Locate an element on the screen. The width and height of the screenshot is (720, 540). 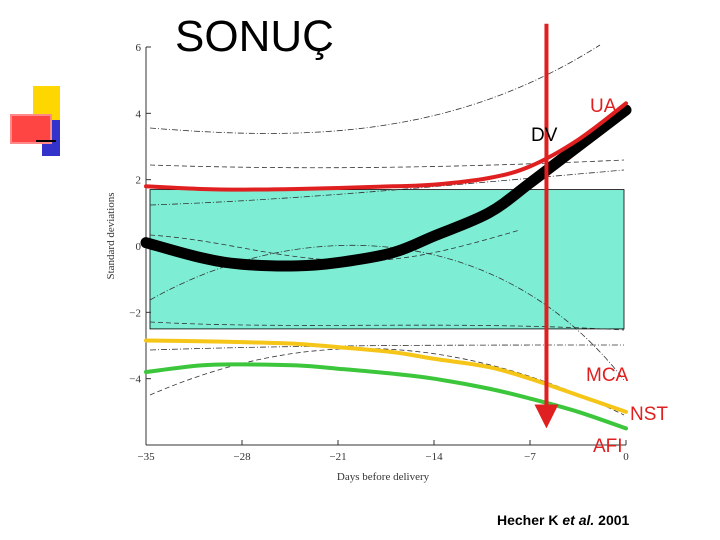
x-tick-label: −14 is located at coordinates (434, 457).